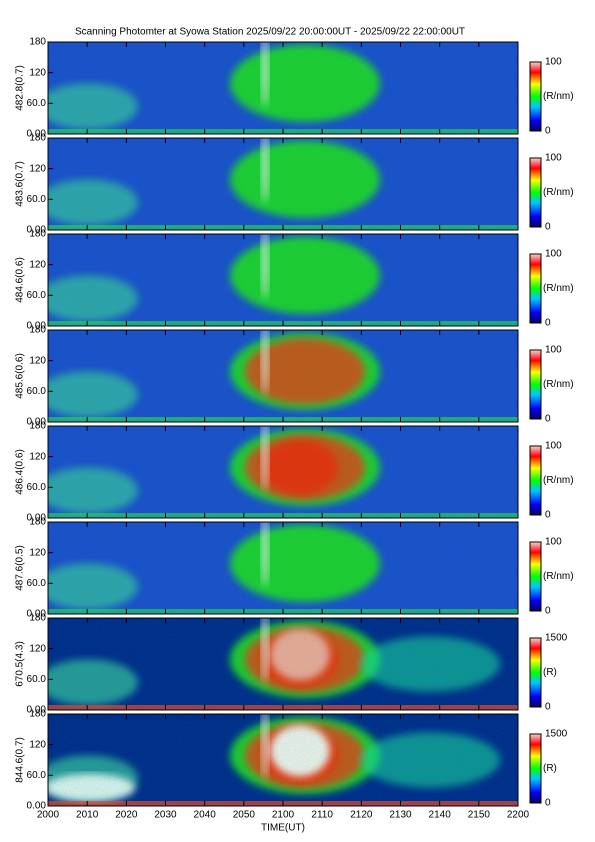 The image size is (595, 842). What do you see at coordinates (20, 664) in the screenshot?
I see `y-axis-label: 670.5(4.3)` at bounding box center [20, 664].